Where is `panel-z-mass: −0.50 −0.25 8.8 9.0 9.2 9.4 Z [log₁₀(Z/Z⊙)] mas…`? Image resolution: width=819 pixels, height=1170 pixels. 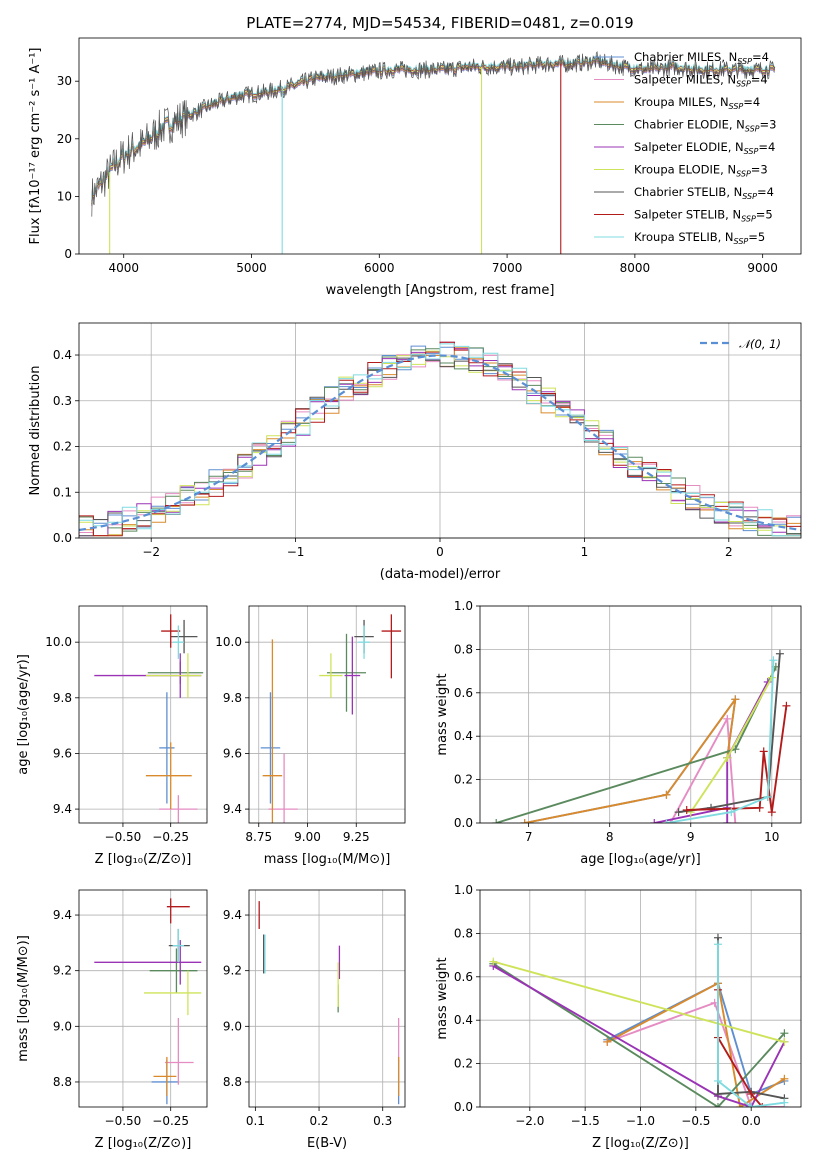 panel-z-mass: −0.50 −0.25 8.8 9.0 9.2 9.4 Z [log₁₀(Z/Z⊙)] mas… is located at coordinates (112, 1020).